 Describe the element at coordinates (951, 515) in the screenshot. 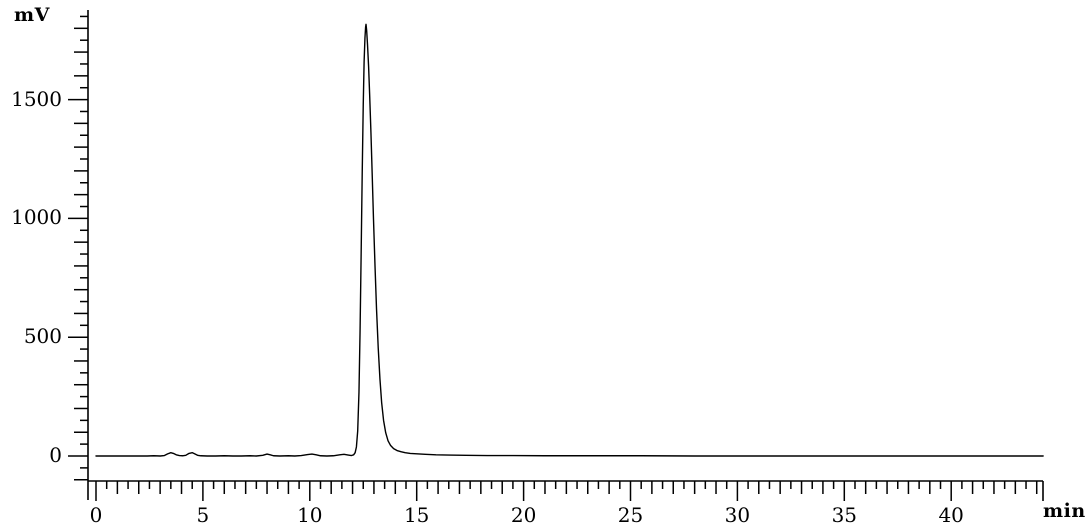

I see `x-axis-tick-label: 40` at that location.